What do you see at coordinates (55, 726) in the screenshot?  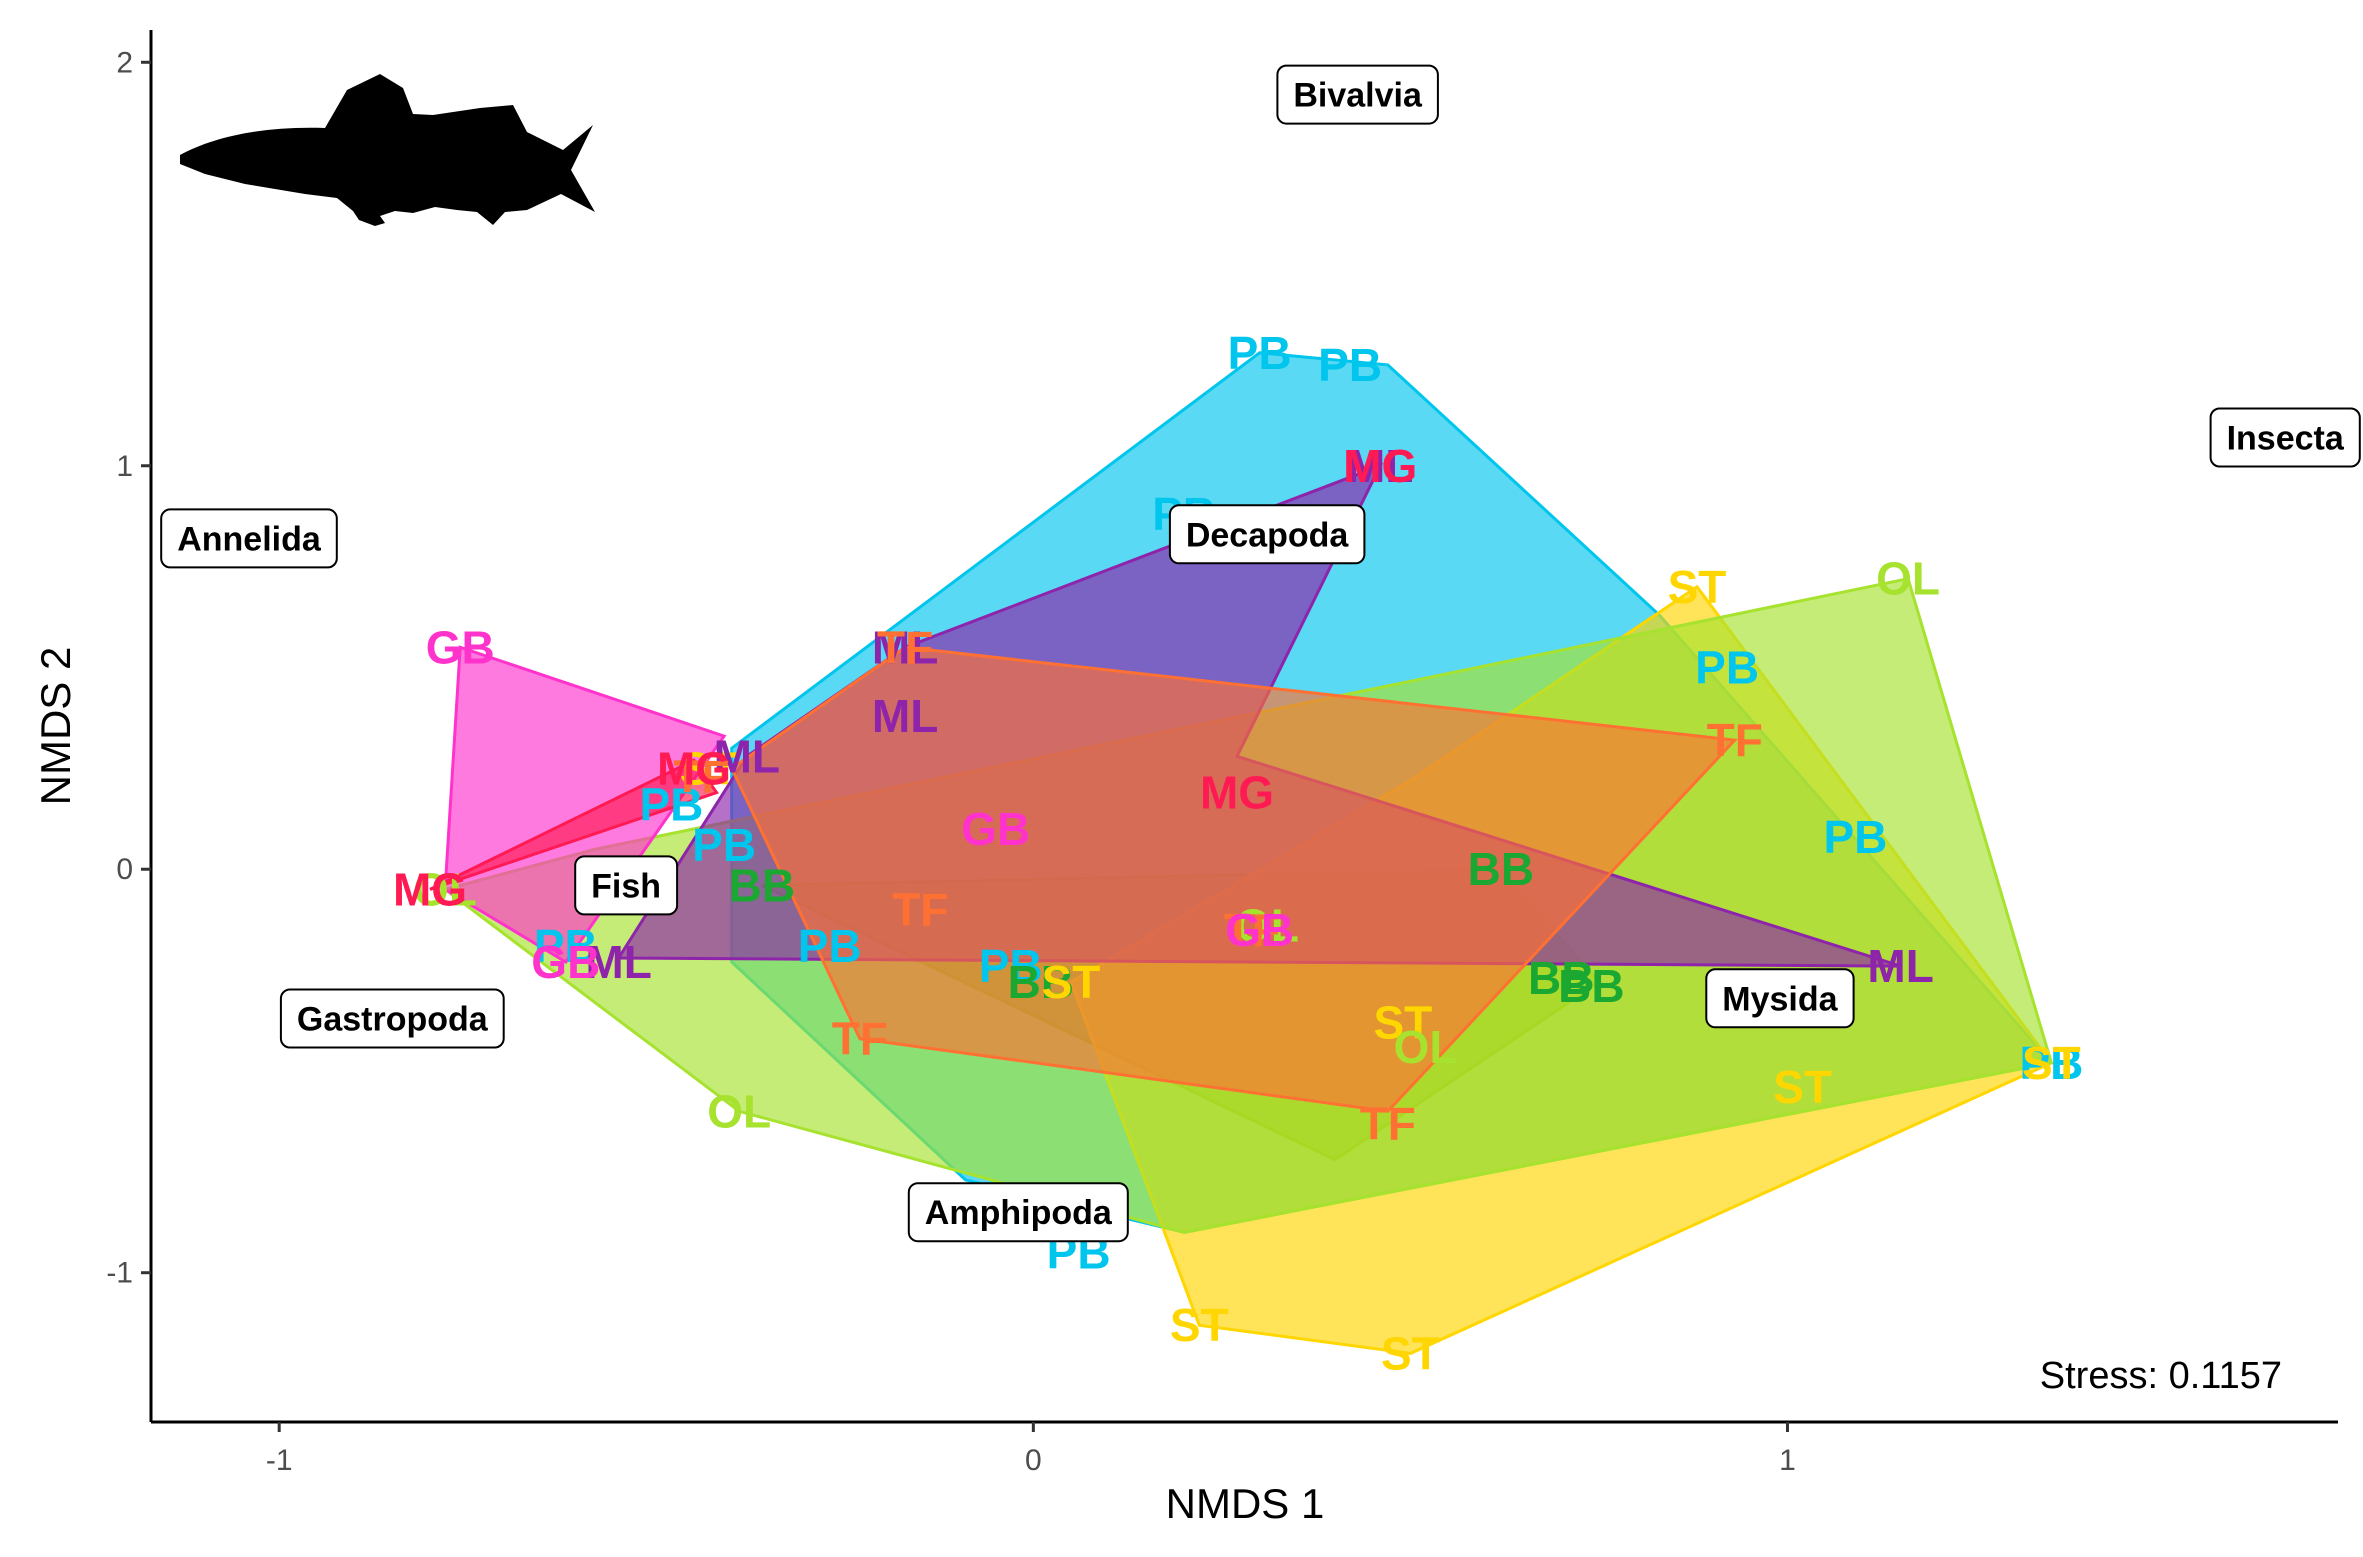 I see `y-axis-title: NMDS 2` at bounding box center [55, 726].